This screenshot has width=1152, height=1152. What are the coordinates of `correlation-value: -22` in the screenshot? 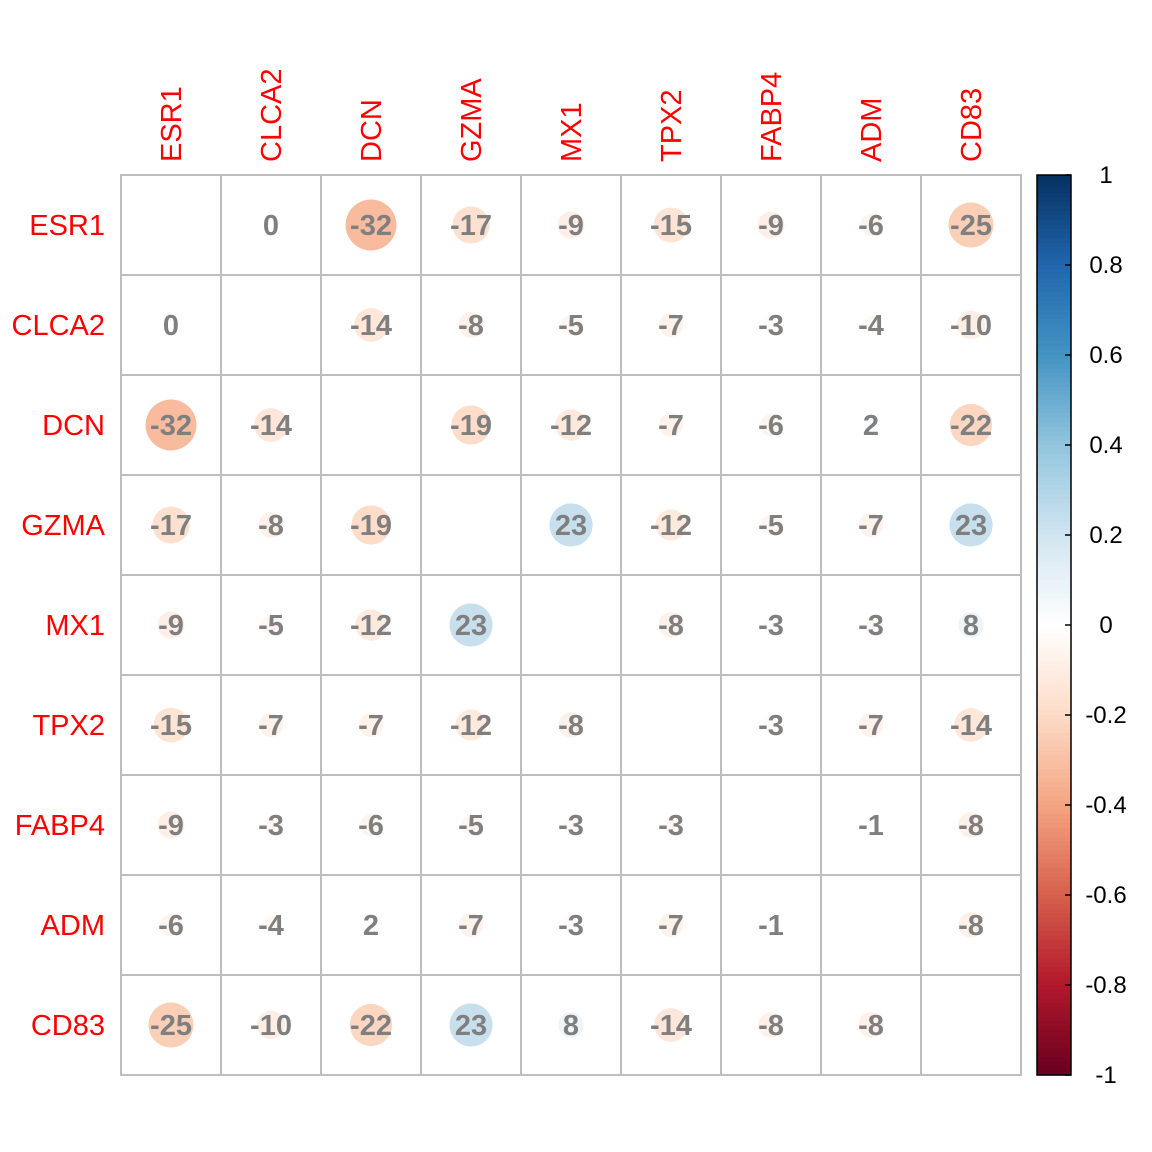 It's located at (371, 1026).